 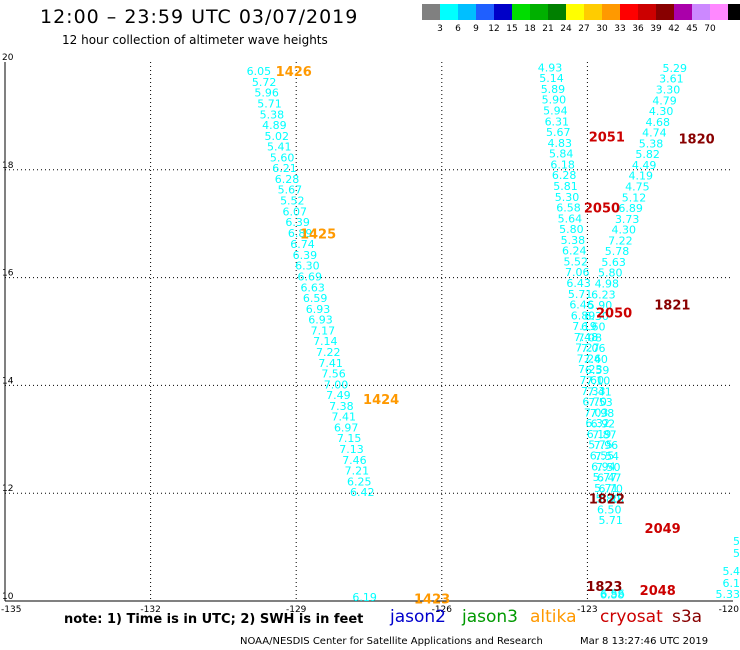 What do you see at coordinates (312, 287) in the screenshot?
I see `swh-point-altika: 6.63` at bounding box center [312, 287].